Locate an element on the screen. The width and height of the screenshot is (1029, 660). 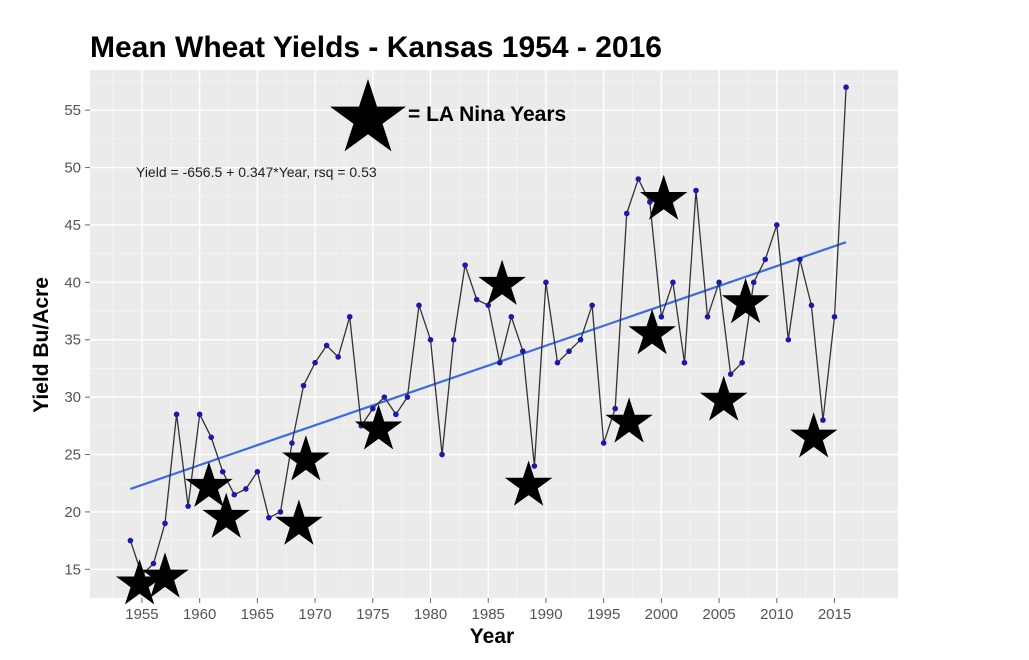
x-tick-label: 2005 is located at coordinates (718, 614).